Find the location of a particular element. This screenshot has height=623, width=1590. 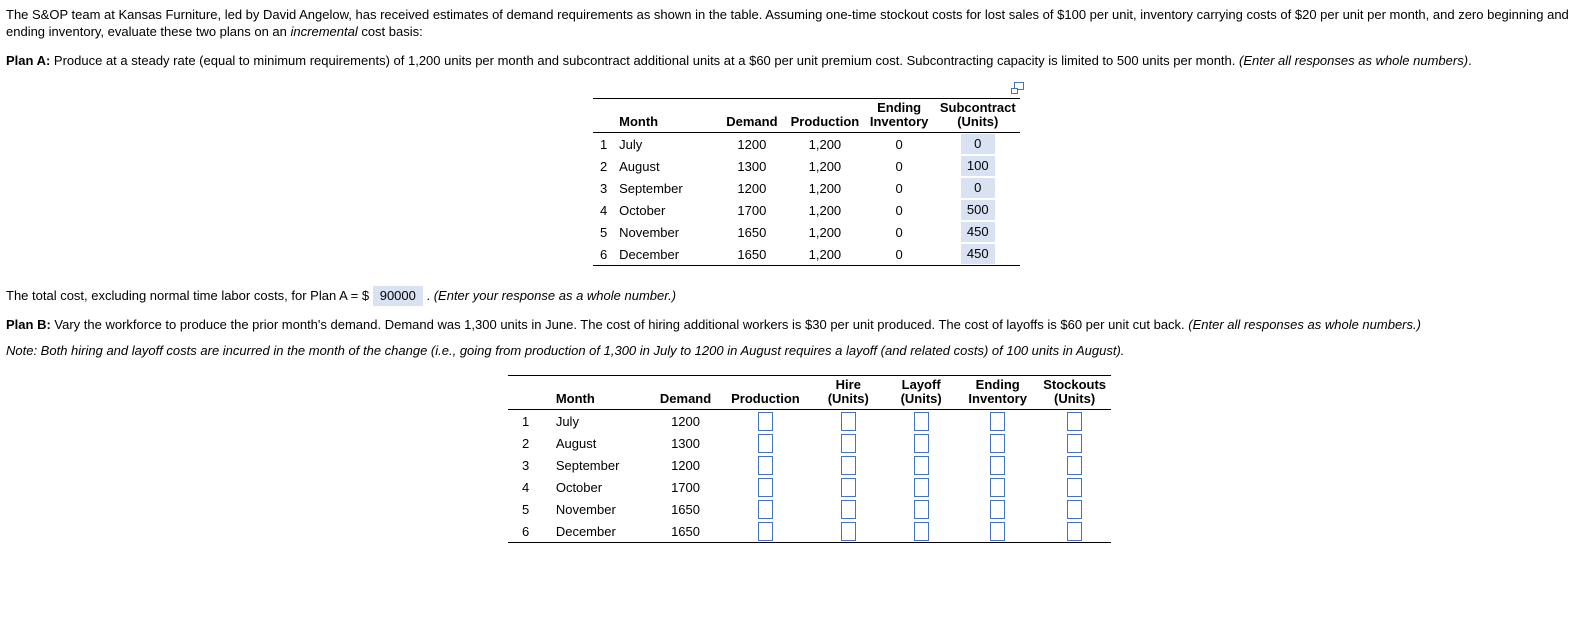

row-number: 2 is located at coordinates (604, 166).